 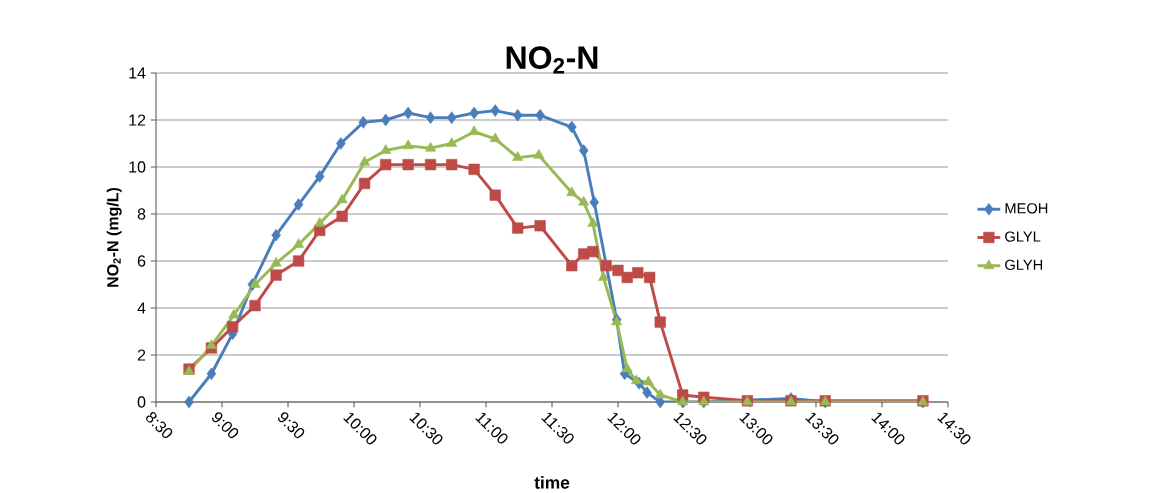 I want to click on y-axis-title: NO$_{2}$-N (mg/L), so click(x=114, y=237).